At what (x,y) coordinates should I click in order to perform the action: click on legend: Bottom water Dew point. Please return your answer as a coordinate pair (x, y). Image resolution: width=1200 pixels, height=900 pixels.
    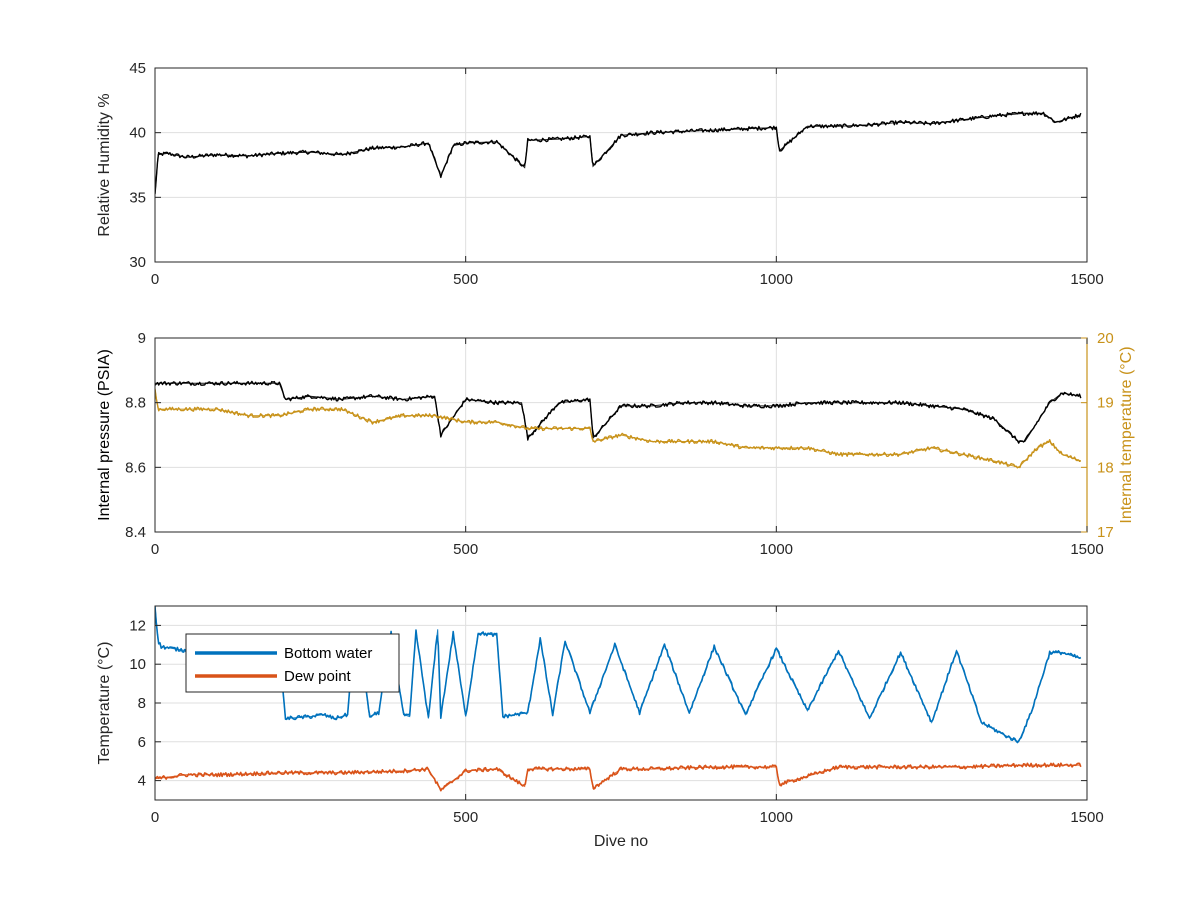
    Looking at the image, I should click on (292, 663).